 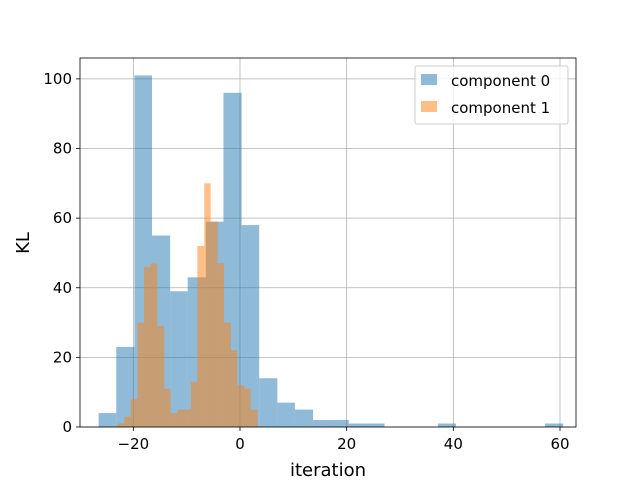 I want to click on y-tick-label: 20, so click(x=62, y=357).